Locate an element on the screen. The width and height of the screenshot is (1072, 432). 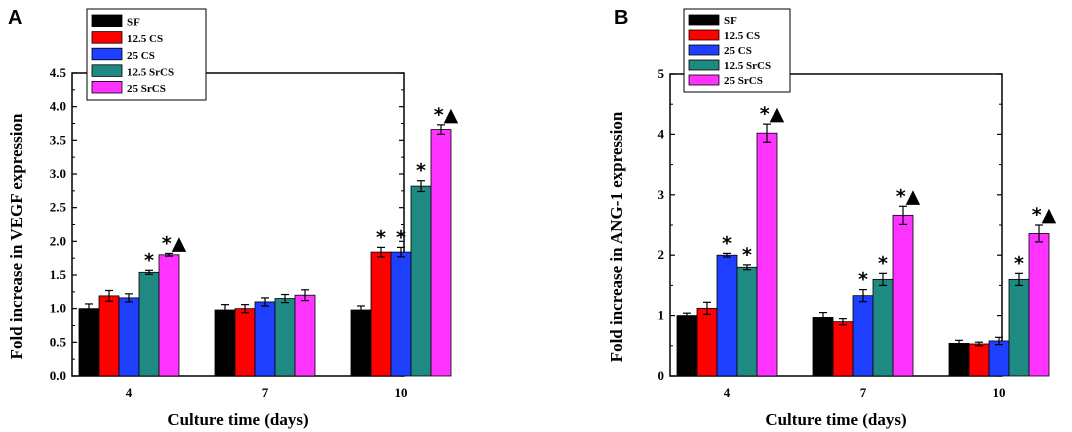
y-tick-label: 4 is located at coordinates (661, 133).